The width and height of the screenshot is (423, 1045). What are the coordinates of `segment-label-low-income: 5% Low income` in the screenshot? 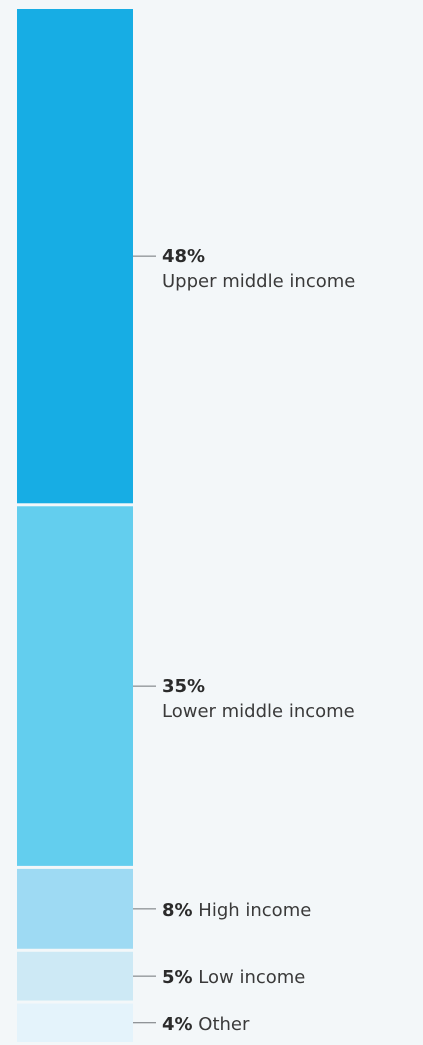 It's located at (233, 977).